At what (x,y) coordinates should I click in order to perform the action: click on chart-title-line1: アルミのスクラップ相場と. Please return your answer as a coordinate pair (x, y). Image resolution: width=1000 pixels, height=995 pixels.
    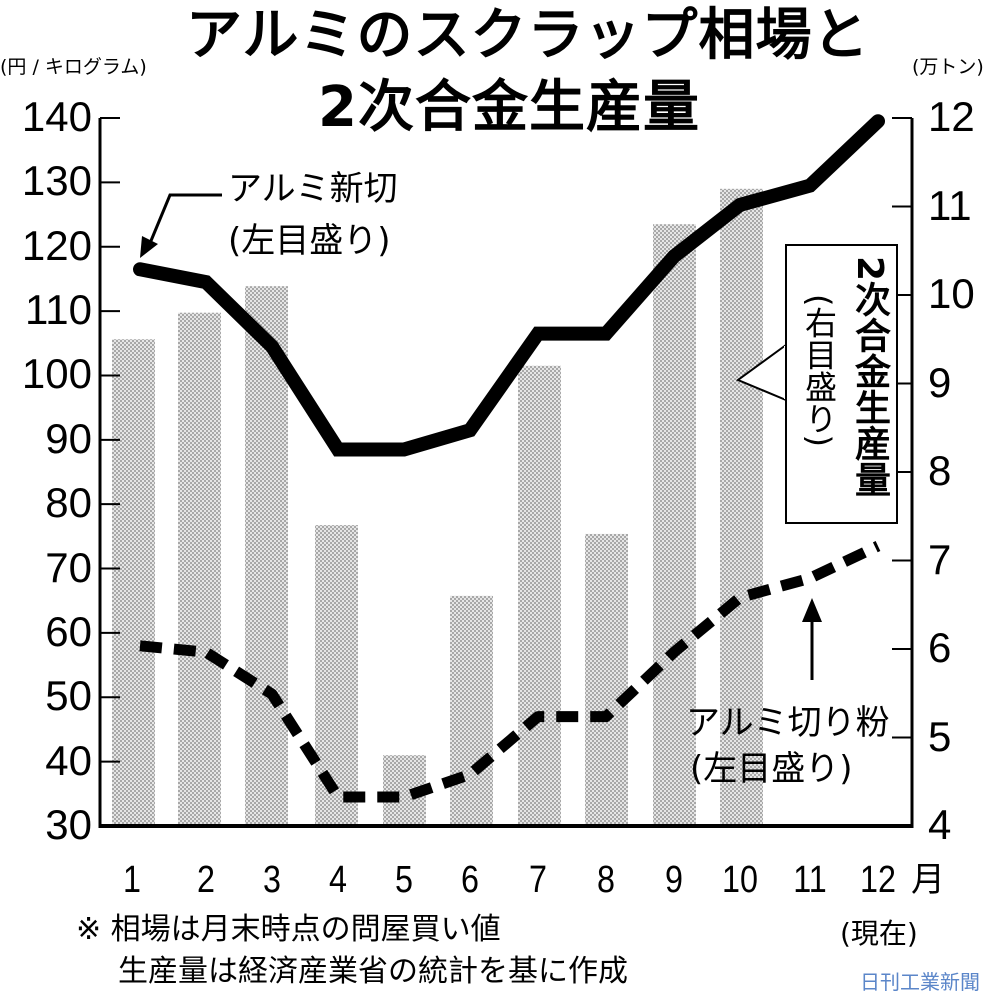
    Looking at the image, I should click on (528, 35).